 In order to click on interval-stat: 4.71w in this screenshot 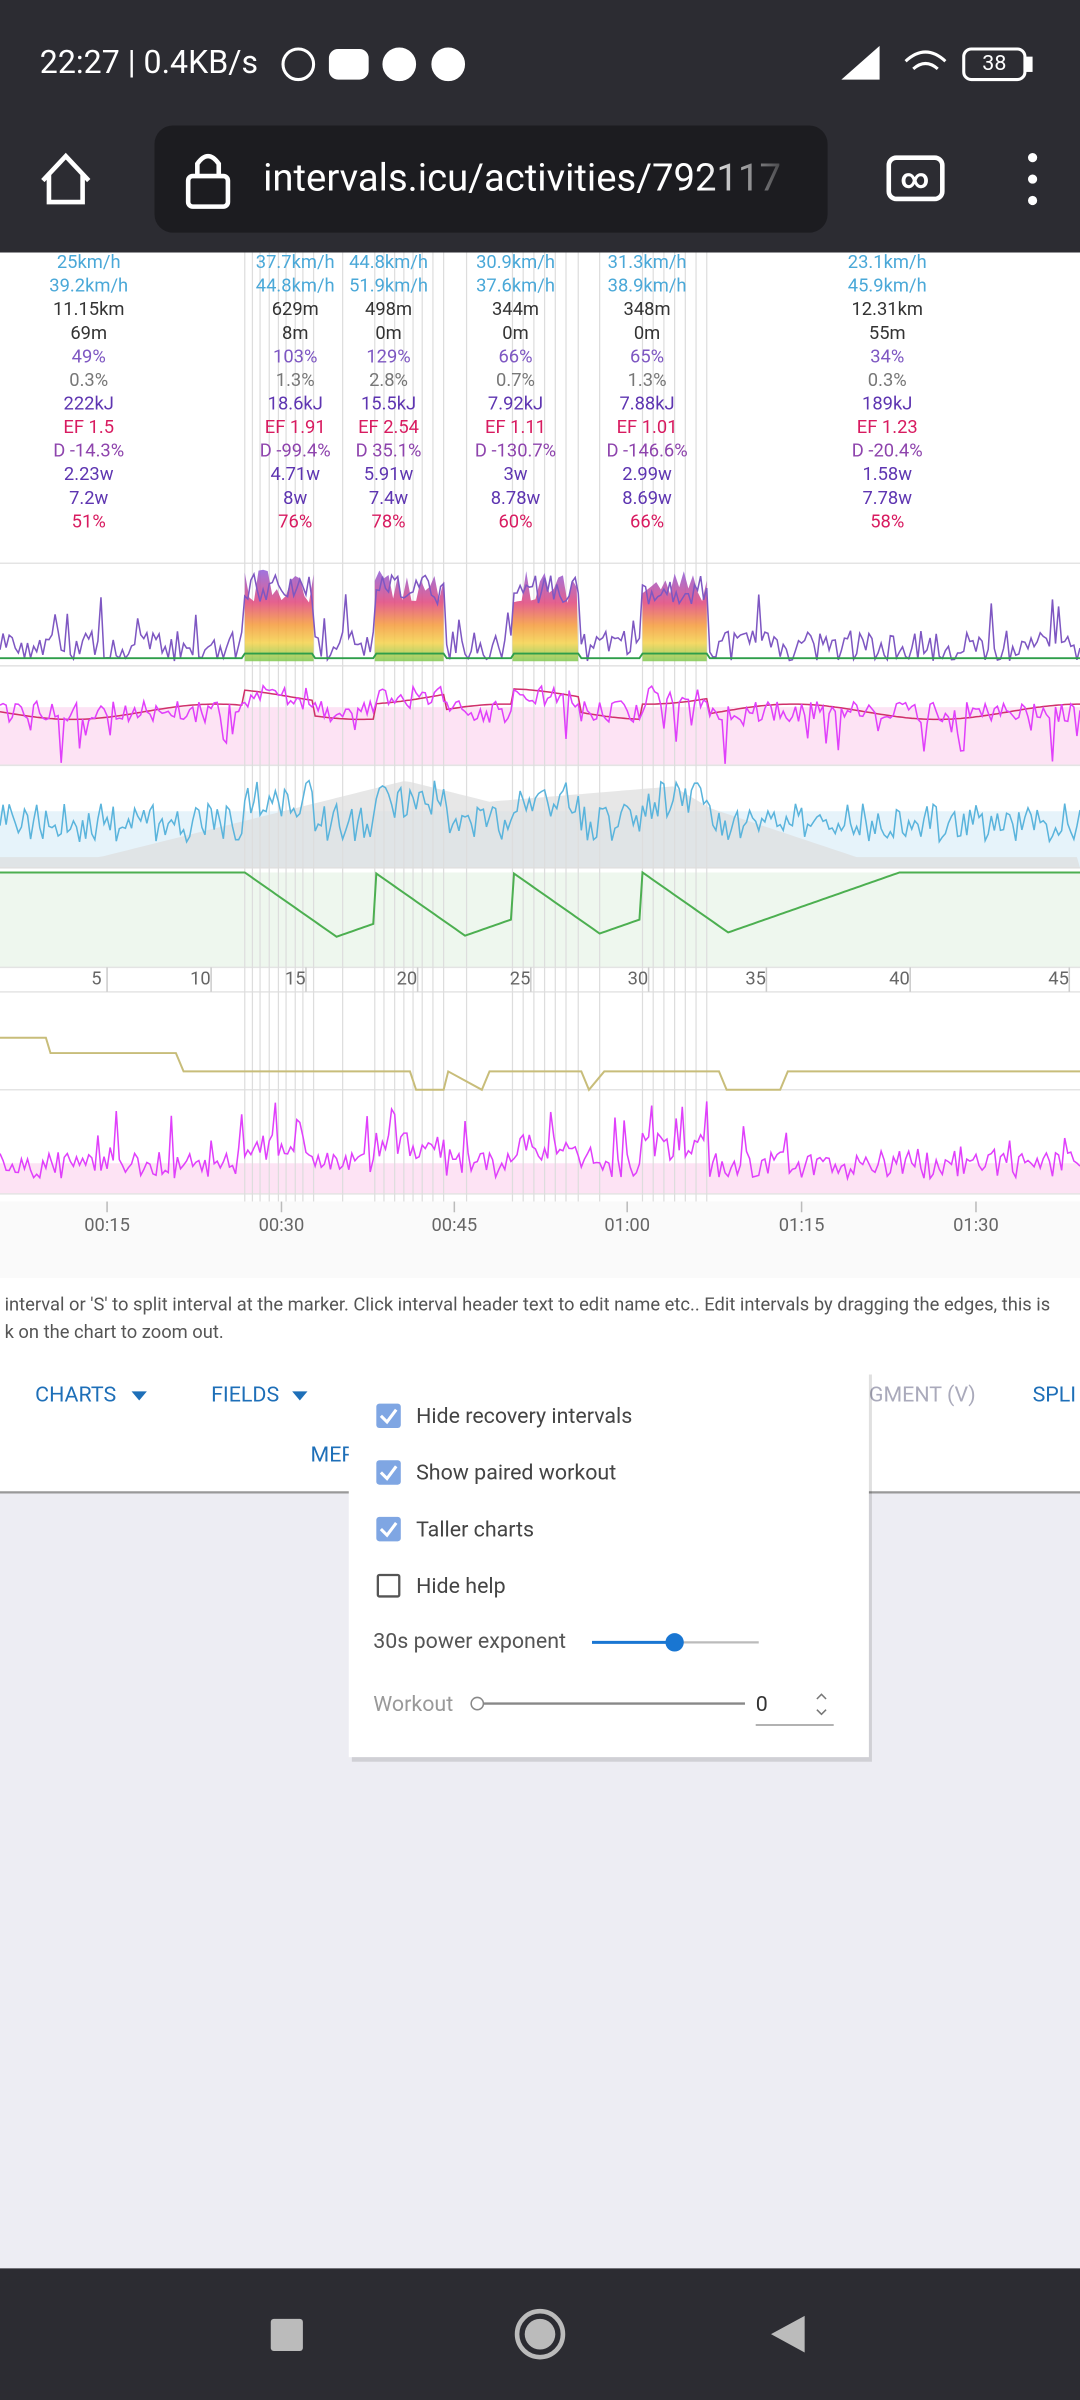, I will do `click(295, 474)`.